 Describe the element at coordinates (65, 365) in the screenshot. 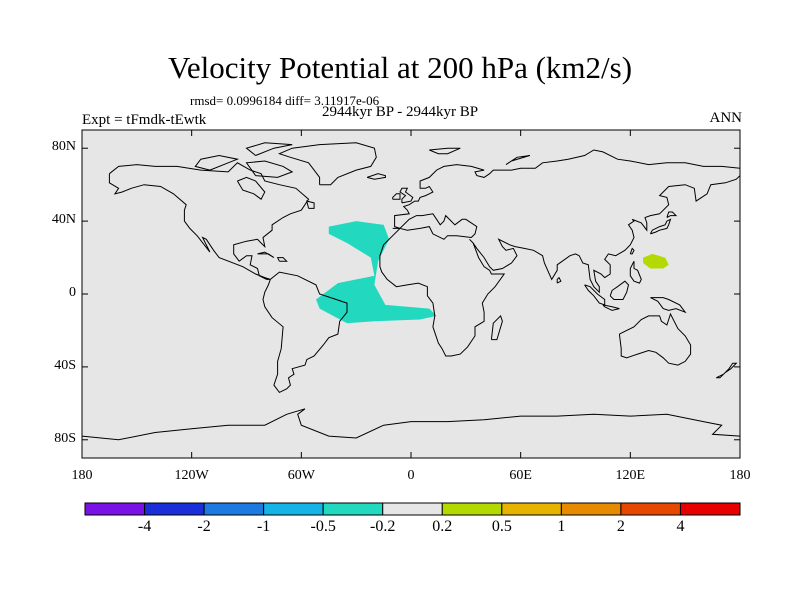

I see `lat-label: 40S` at that location.